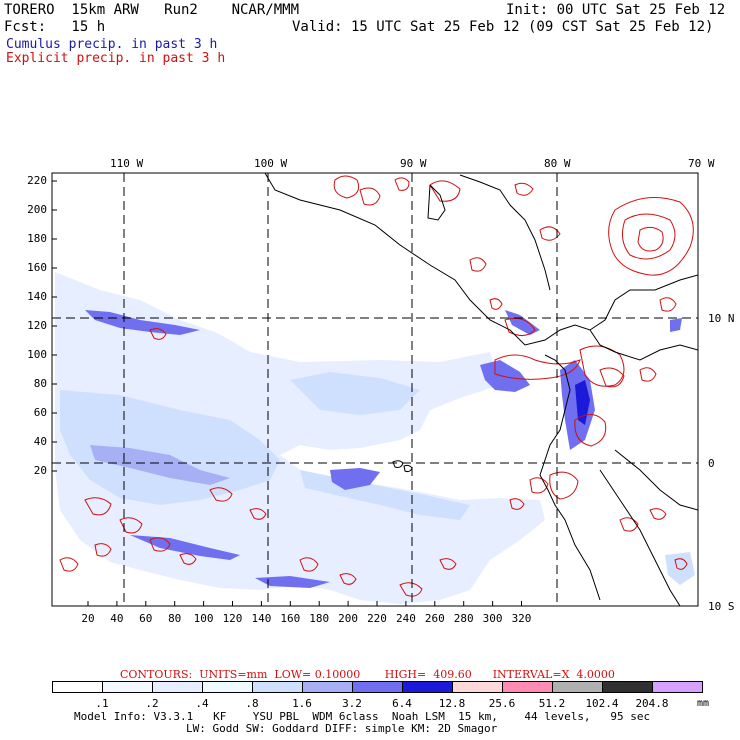 This screenshot has height=740, width=740. What do you see at coordinates (721, 606) in the screenshot?
I see `lat-label-10s: 10 S` at bounding box center [721, 606].